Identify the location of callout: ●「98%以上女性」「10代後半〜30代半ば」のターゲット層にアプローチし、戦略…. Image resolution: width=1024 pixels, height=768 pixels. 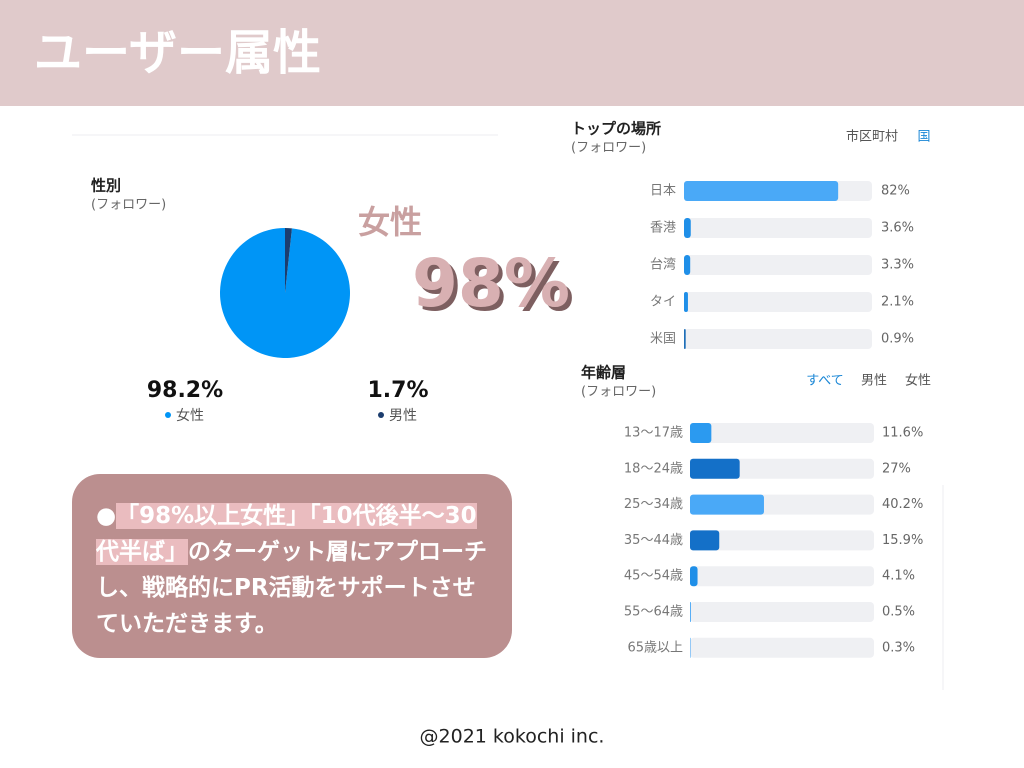
(292, 566).